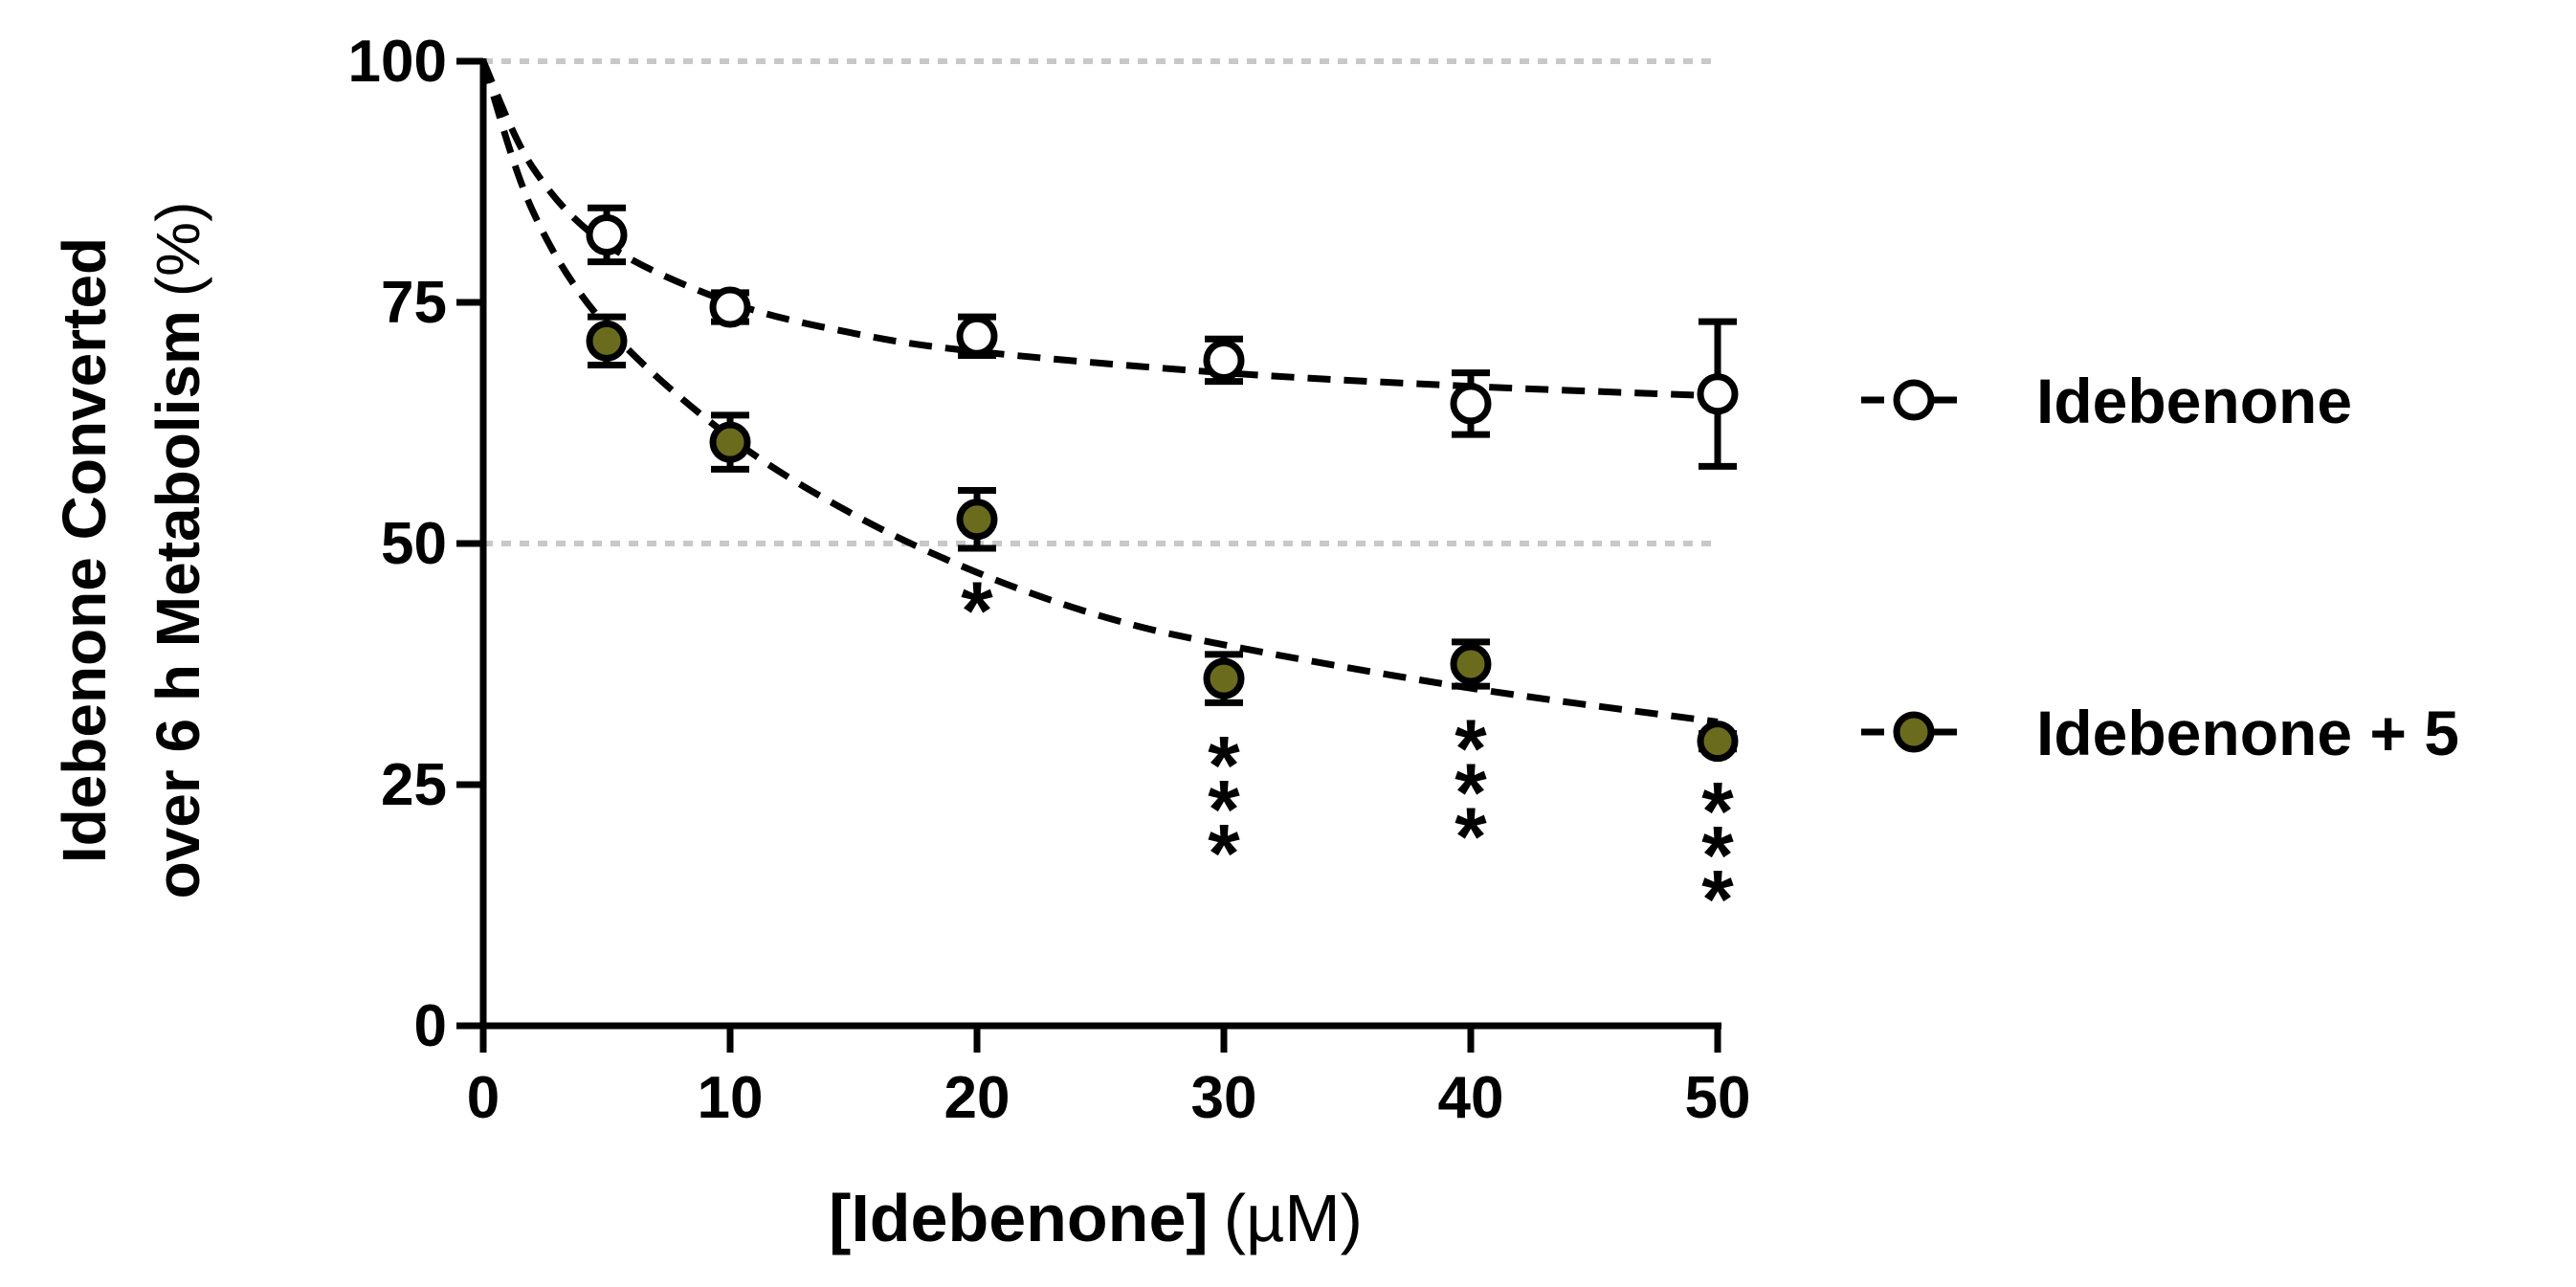 The width and height of the screenshot is (2576, 1287). What do you see at coordinates (178, 550) in the screenshot?
I see `y-axis-label-line2: over 6 h Metabolism(%)` at bounding box center [178, 550].